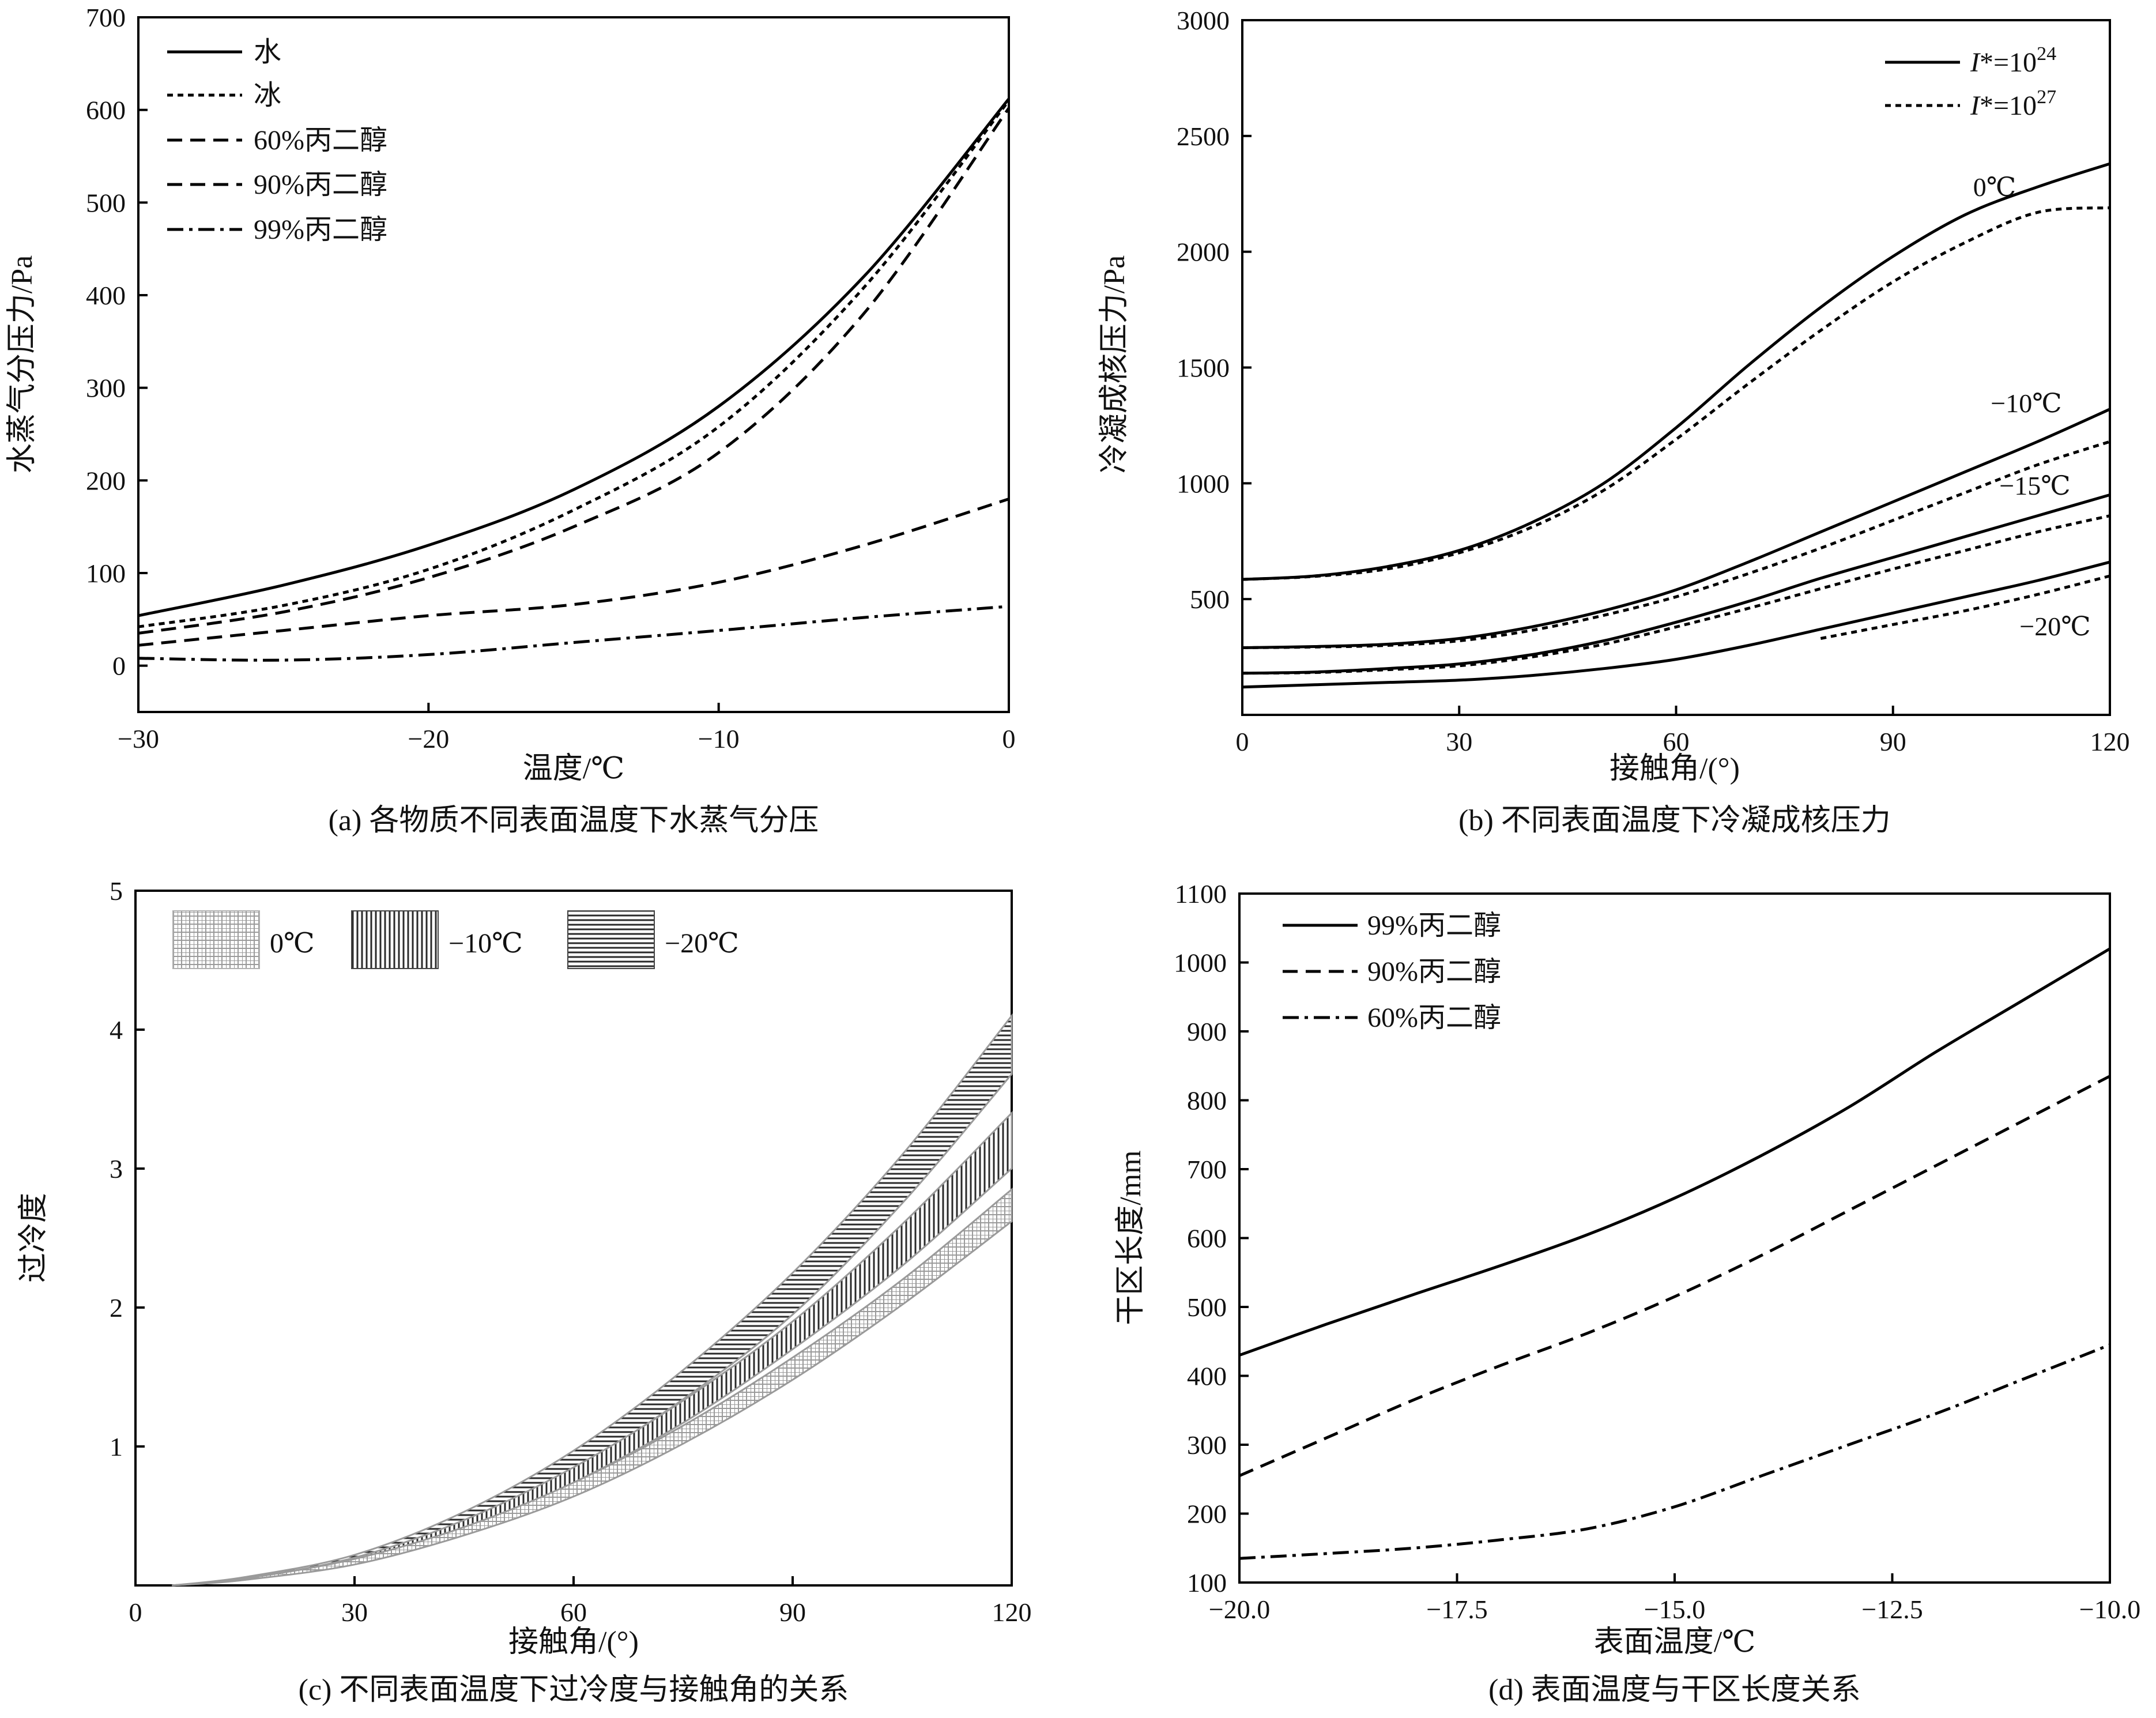  Describe the element at coordinates (1203, 252) in the screenshot. I see `y-tick-label-b-3: 2000` at that location.